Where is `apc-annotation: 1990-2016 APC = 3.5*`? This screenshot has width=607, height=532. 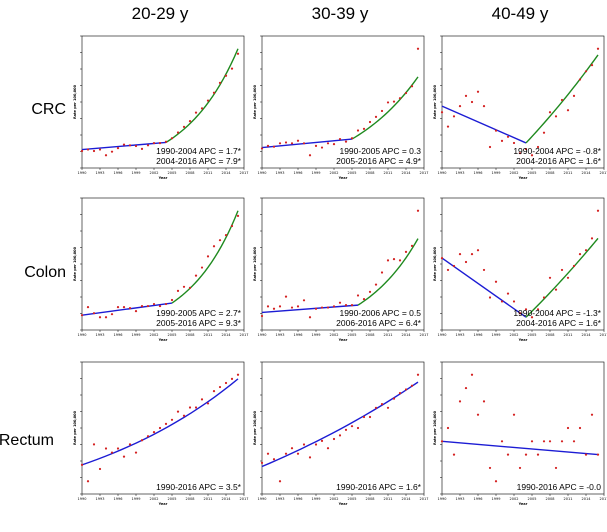
apc-annotation: 1990-2016 APC = 3.5* is located at coordinates (199, 487).